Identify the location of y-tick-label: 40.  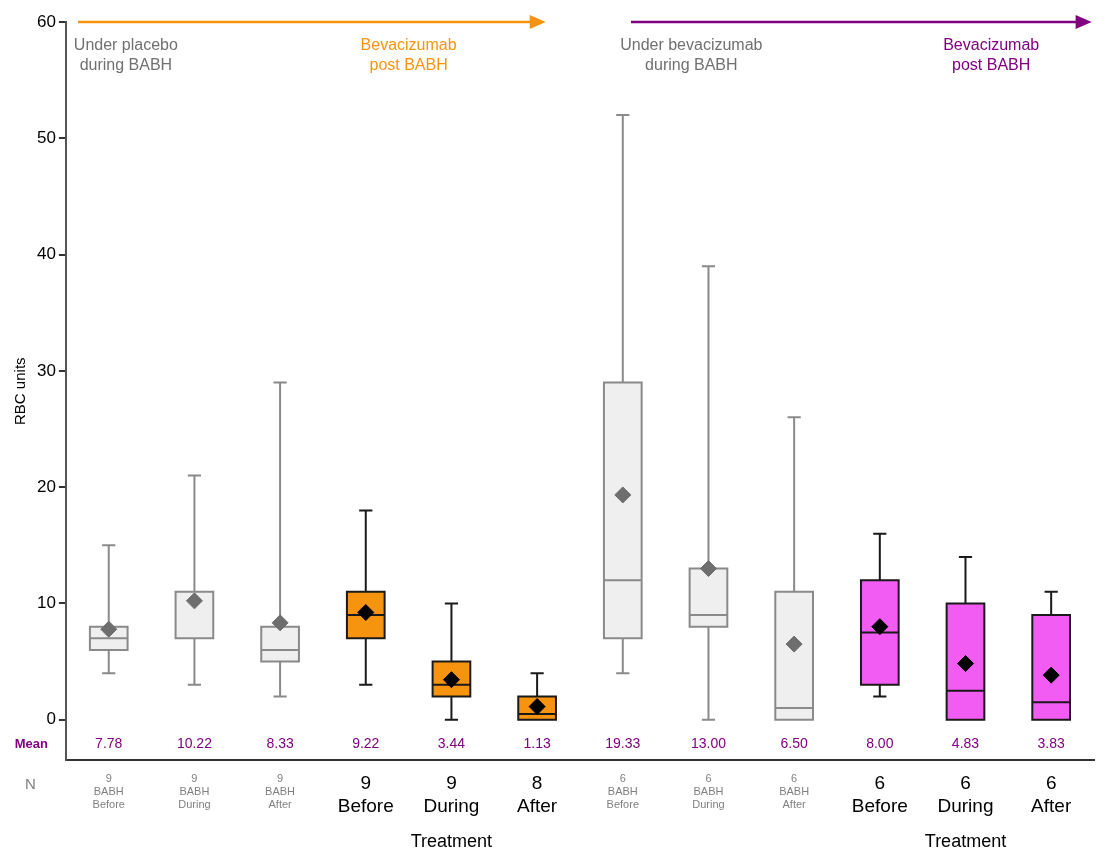
(46, 254).